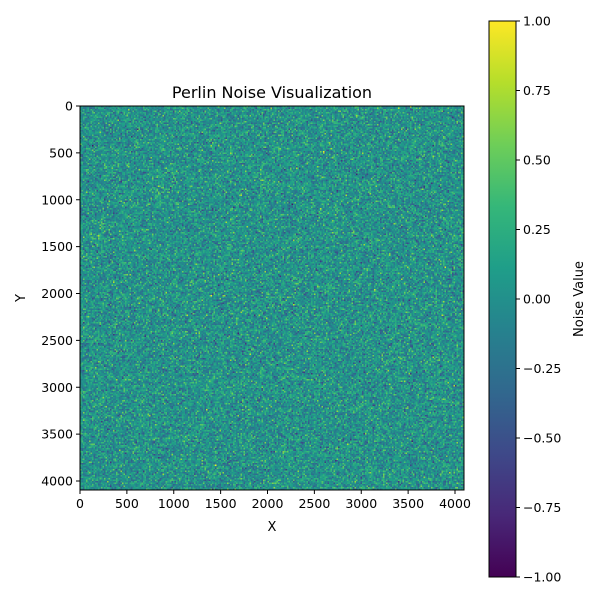 Image resolution: width=600 pixels, height=600 pixels. Describe the element at coordinates (272, 92) in the screenshot. I see `chart-title: Perlin Noise Visualization` at that location.